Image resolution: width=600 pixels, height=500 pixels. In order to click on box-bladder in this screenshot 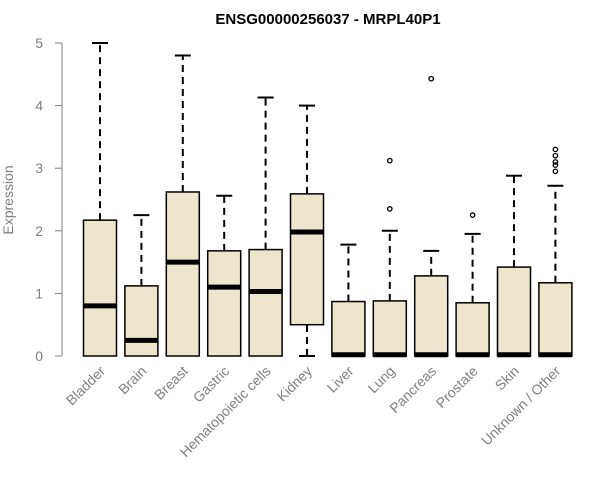, I will do `click(100, 199)`.